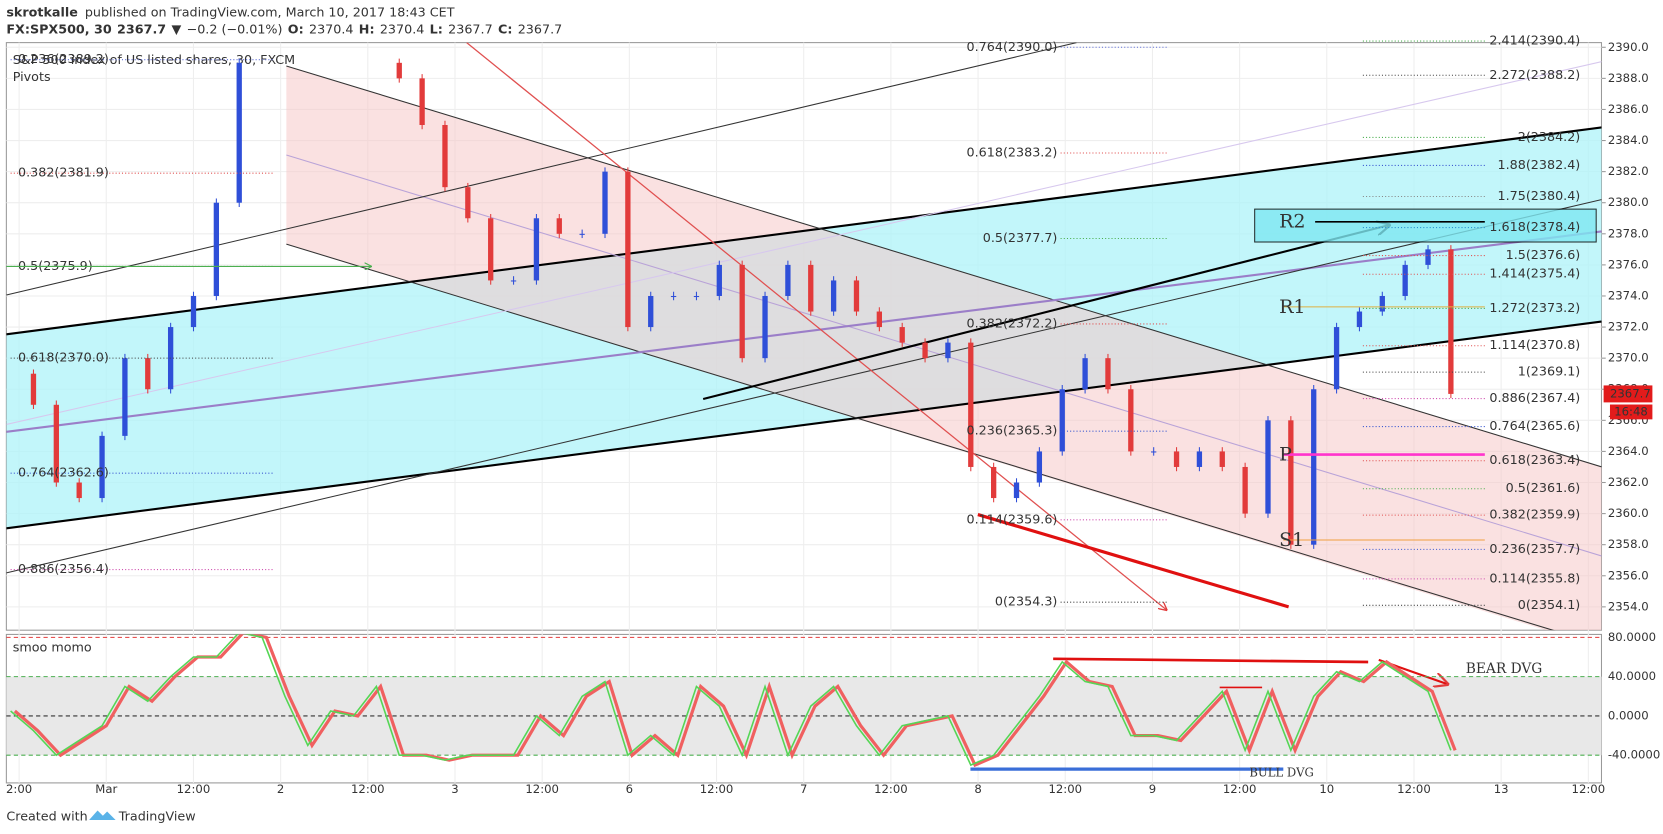  I want to click on footer-brand: TradingView, so click(157, 815).